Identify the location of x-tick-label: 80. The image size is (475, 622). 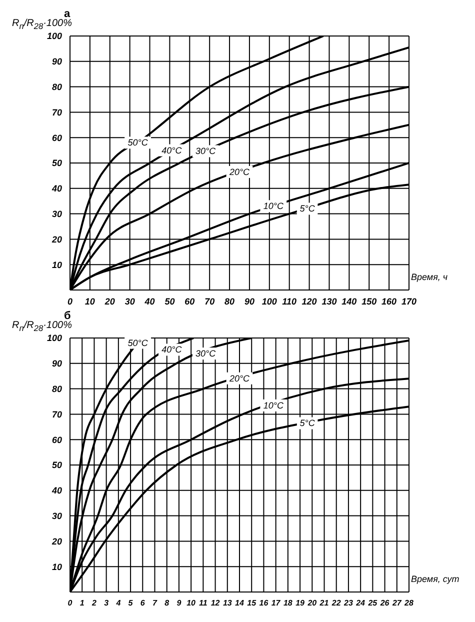
(229, 301).